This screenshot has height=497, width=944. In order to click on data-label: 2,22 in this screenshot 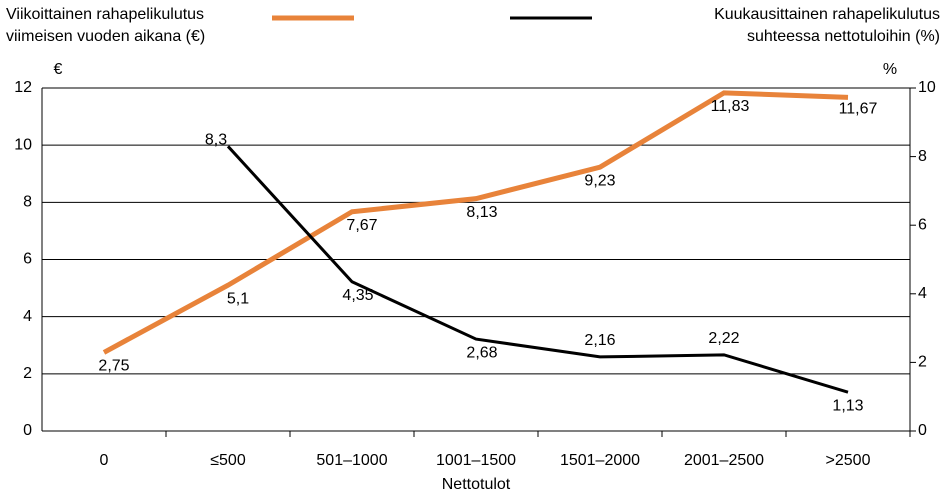, I will do `click(723, 338)`.